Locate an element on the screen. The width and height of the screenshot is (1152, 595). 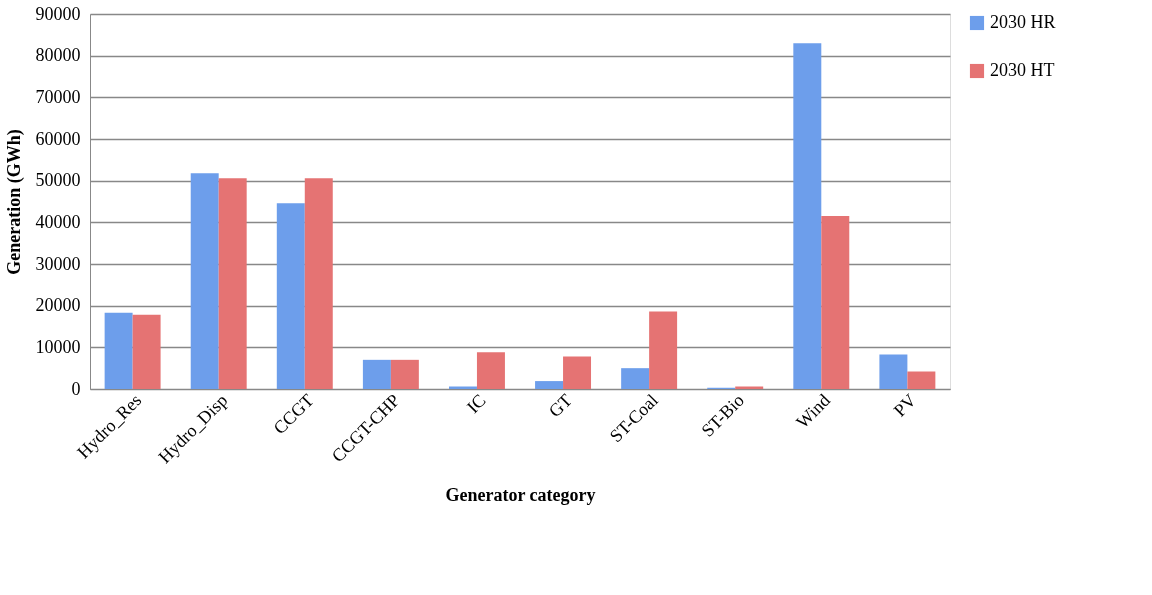
y-tick-label: 20000 is located at coordinates (58, 305).